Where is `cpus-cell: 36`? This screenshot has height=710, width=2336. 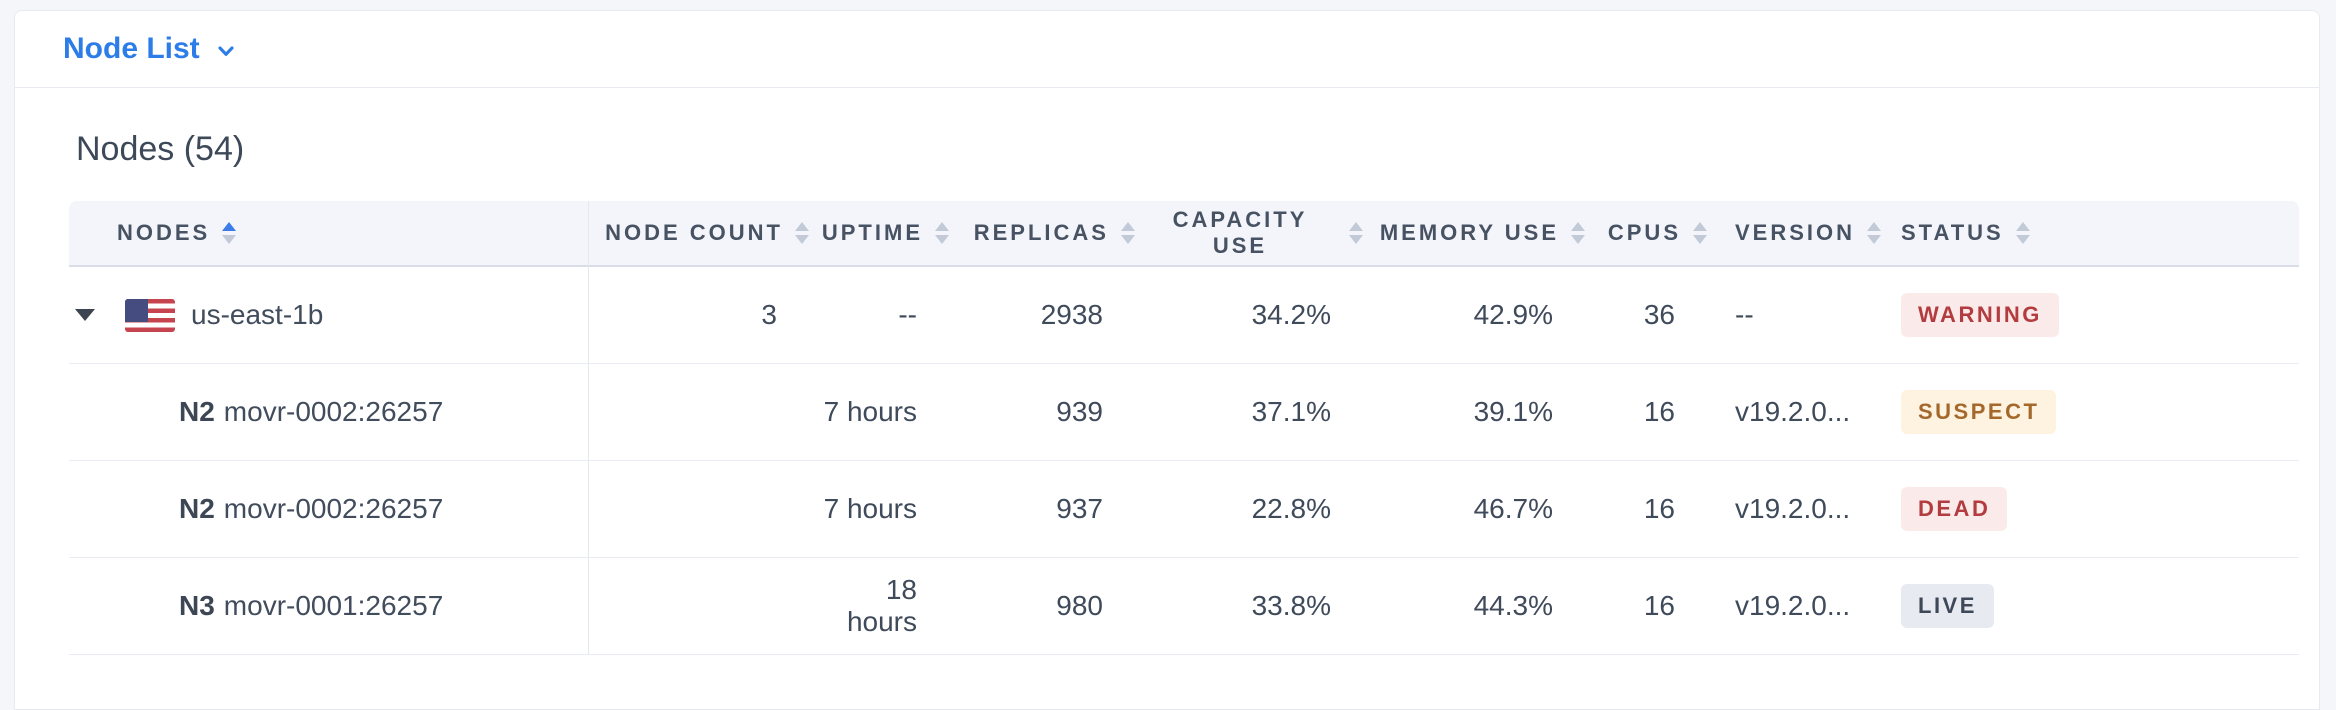
cpus-cell: 36 is located at coordinates (1654, 315).